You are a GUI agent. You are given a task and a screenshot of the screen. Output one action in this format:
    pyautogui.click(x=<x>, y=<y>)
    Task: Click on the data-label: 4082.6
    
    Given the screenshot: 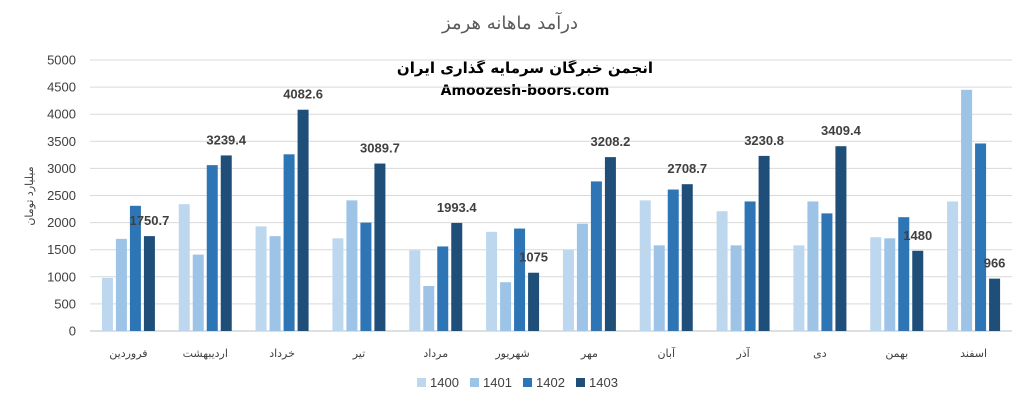 What is the action you would take?
    pyautogui.click(x=303, y=94)
    